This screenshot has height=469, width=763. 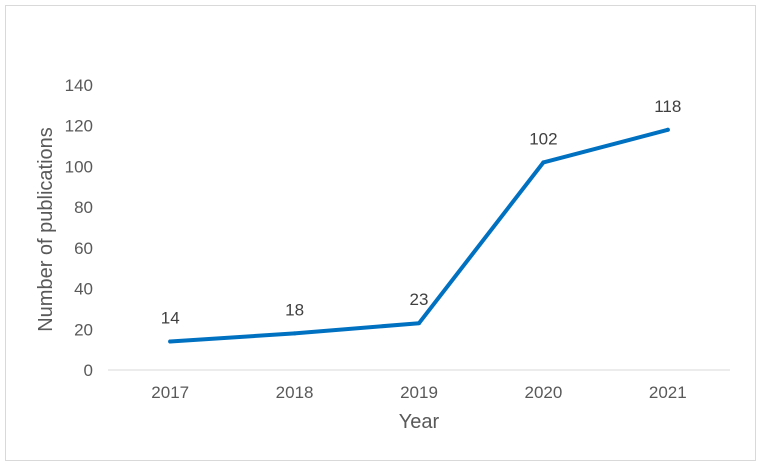 I want to click on y-axis-ticks: 0 20 40 60 80 100 120 140, so click(x=79, y=228).